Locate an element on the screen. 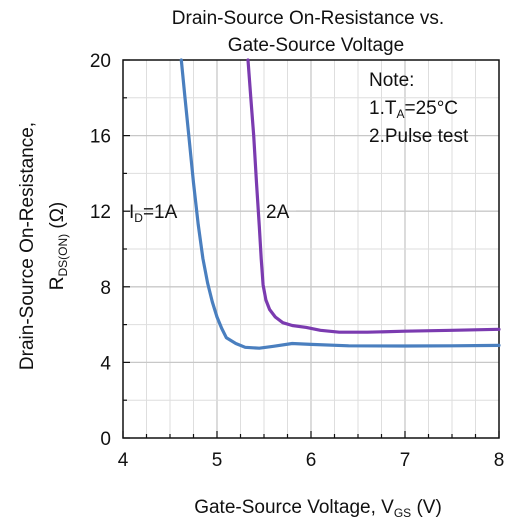 This screenshot has width=509, height=525. note-condition-1-suffix: =25°C is located at coordinates (431, 108).